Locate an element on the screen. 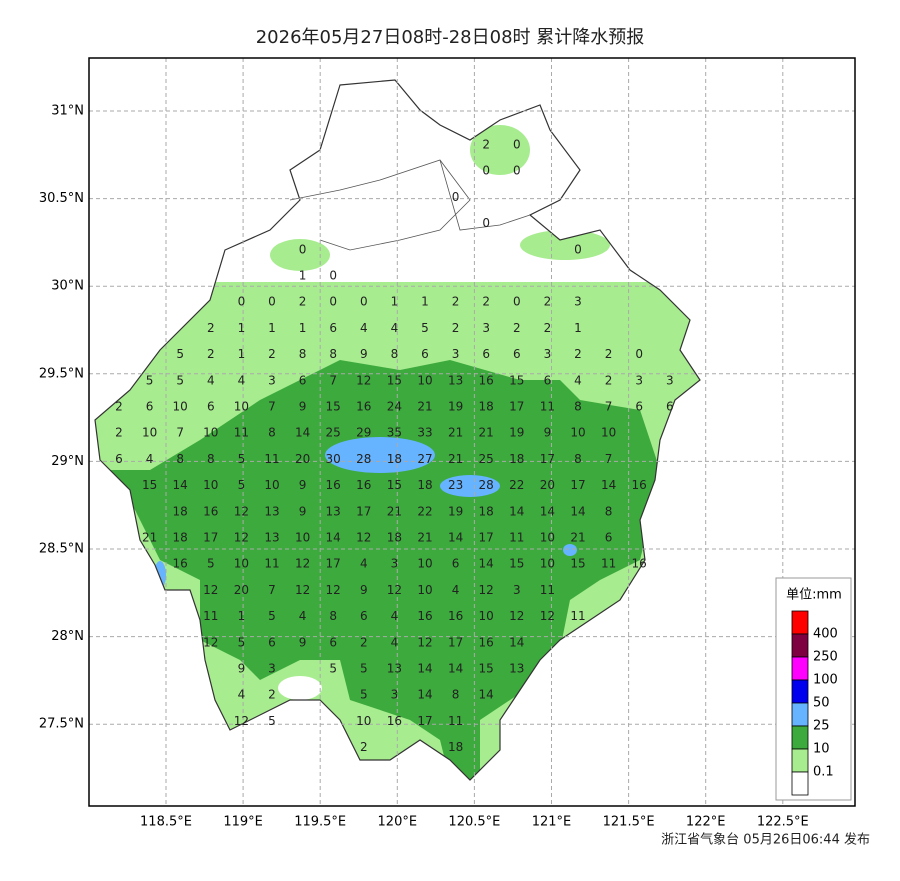 The height and width of the screenshot is (881, 900). lat-tick-label: 27.5°N is located at coordinates (61, 724).